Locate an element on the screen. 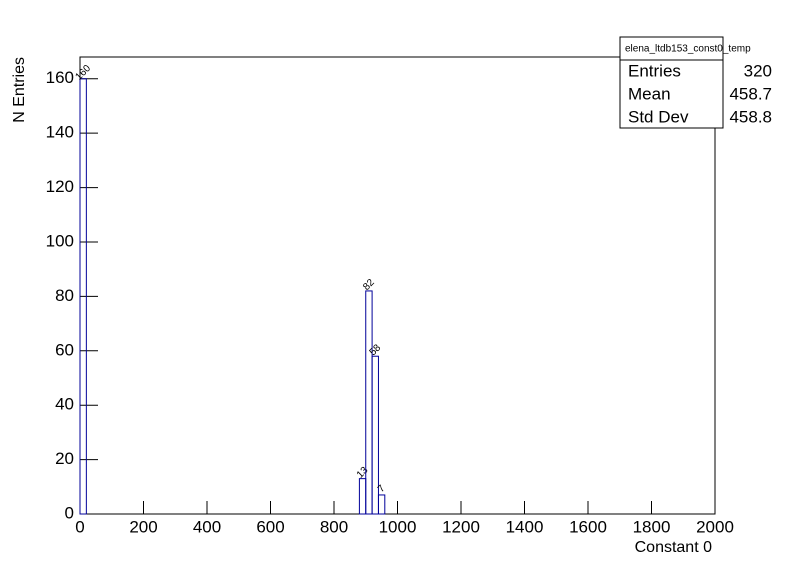 The height and width of the screenshot is (572, 796). stats-label: Mean is located at coordinates (649, 93).